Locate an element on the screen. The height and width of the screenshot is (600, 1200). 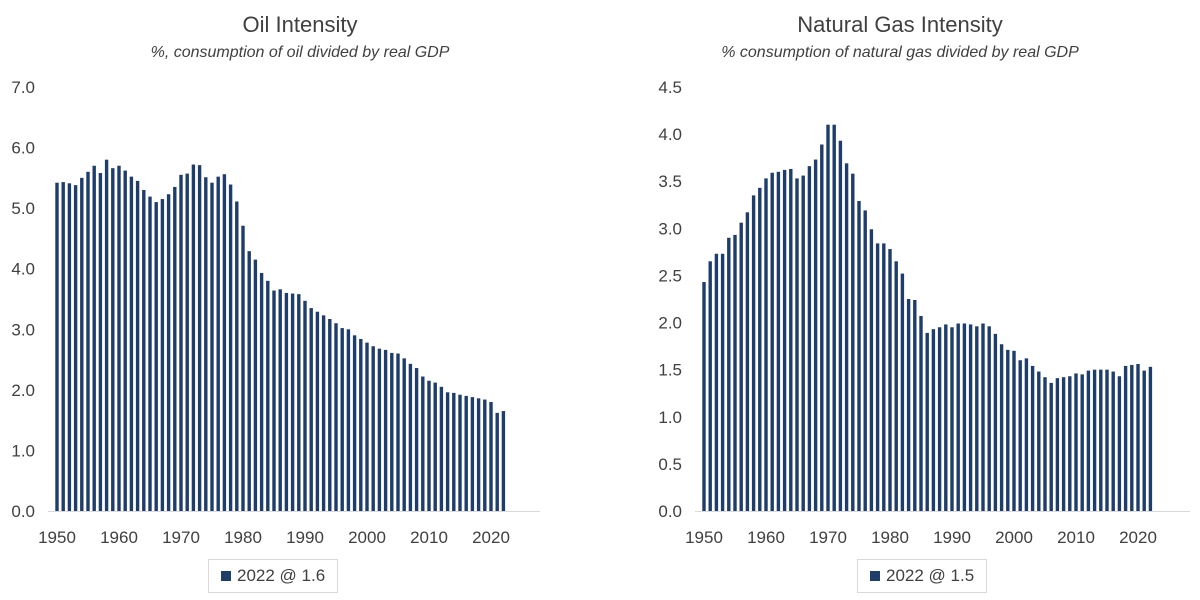
oil-bar-2022 is located at coordinates (503, 461).